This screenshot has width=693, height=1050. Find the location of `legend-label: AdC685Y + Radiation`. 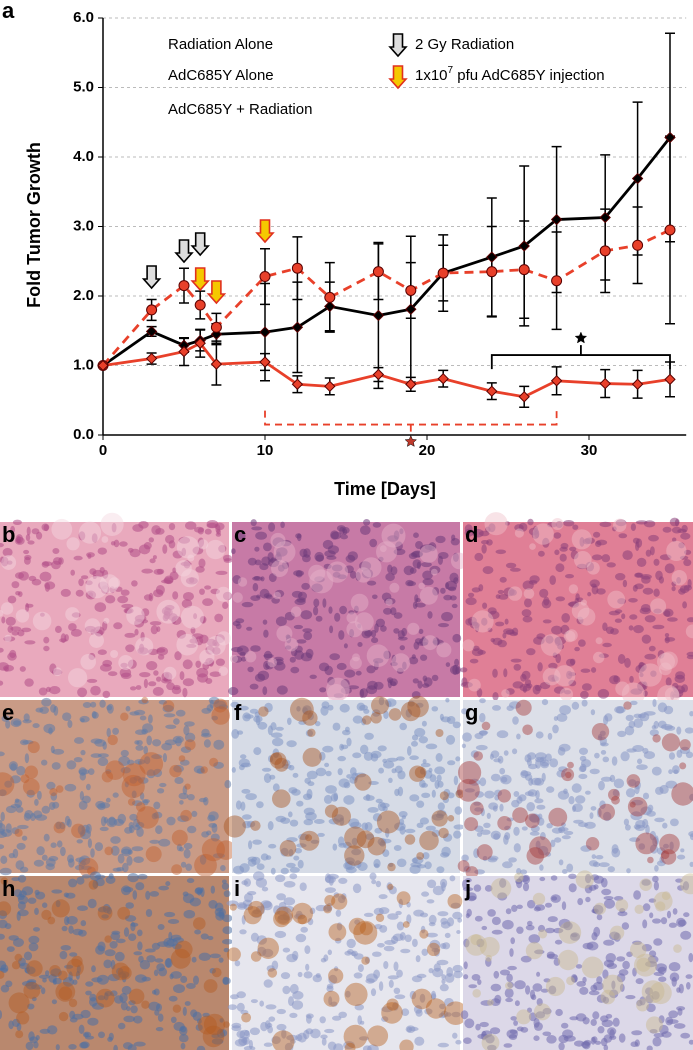

legend-label: AdC685Y + Radiation is located at coordinates (240, 109).